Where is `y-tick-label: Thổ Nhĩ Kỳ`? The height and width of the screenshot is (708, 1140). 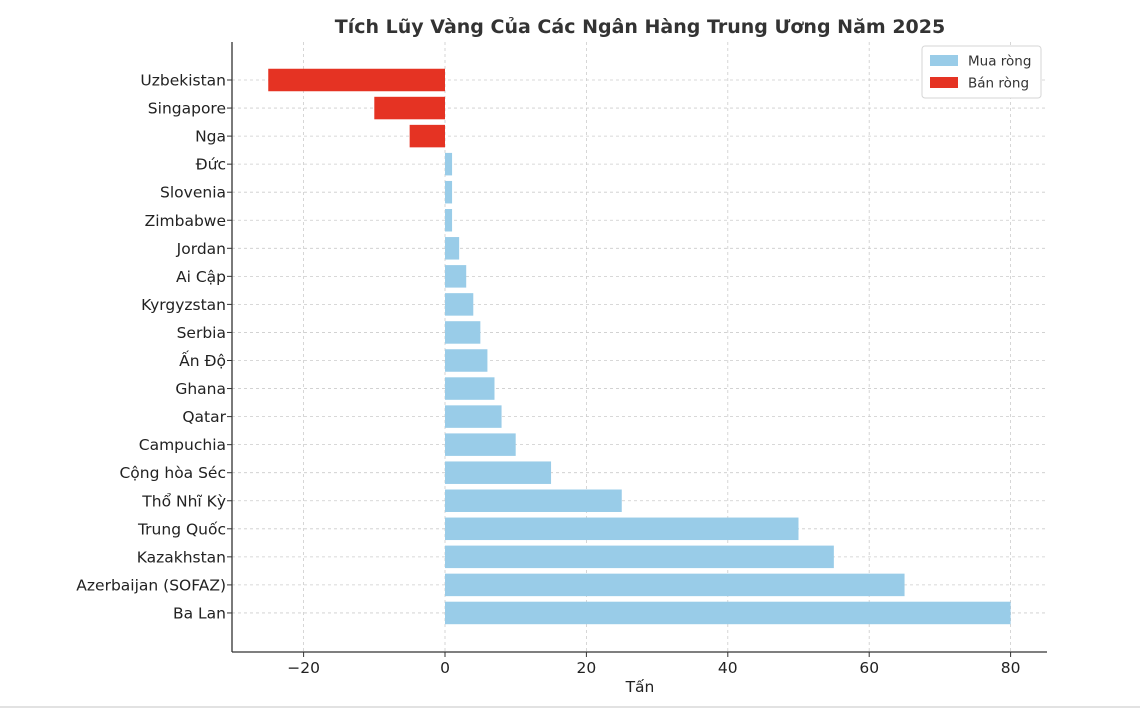 y-tick-label: Thổ Nhĩ Kỳ is located at coordinates (183, 501).